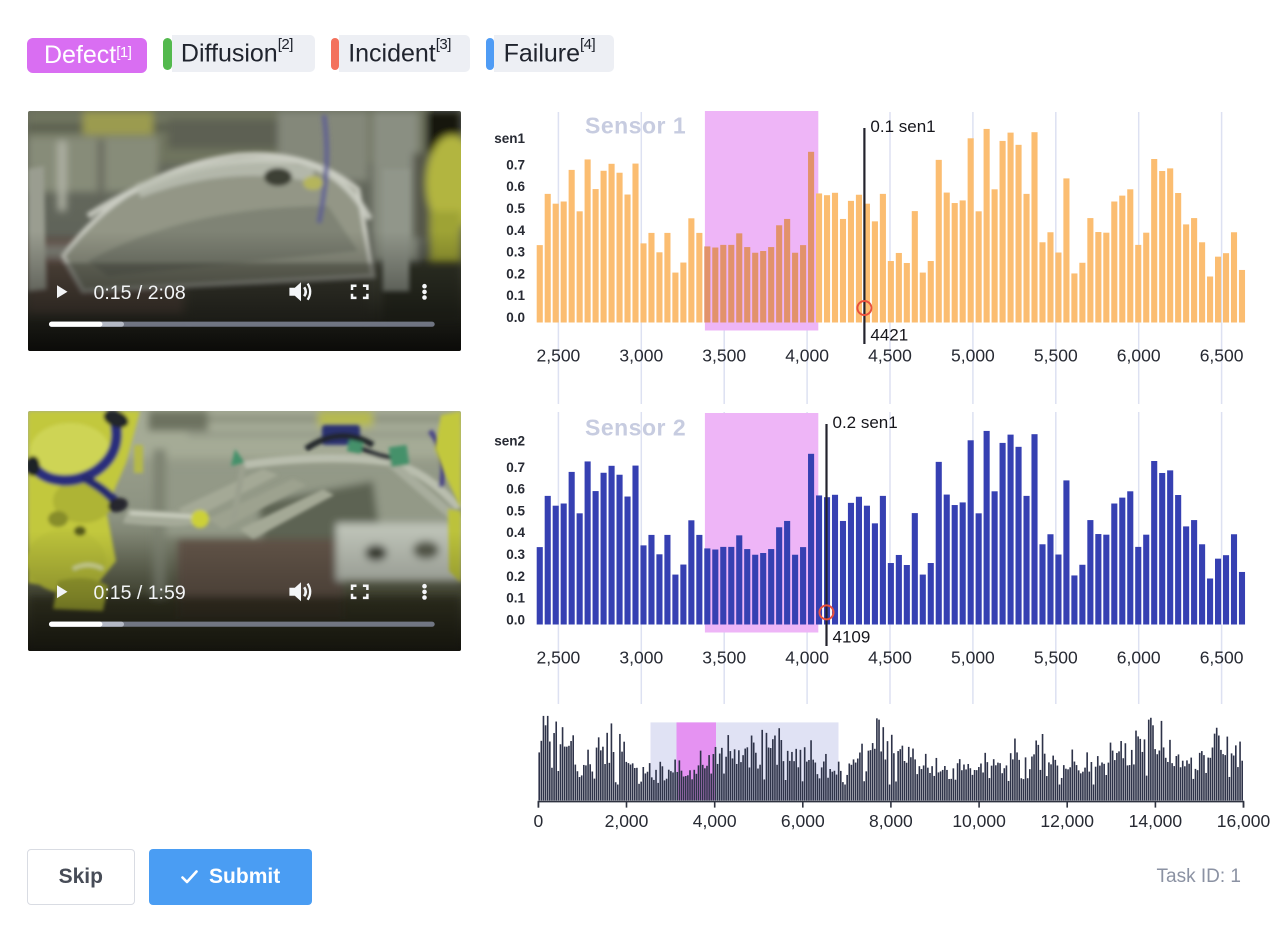 The width and height of the screenshot is (1280, 941). What do you see at coordinates (852, 637) in the screenshot?
I see `svg-text: 4109` at bounding box center [852, 637].